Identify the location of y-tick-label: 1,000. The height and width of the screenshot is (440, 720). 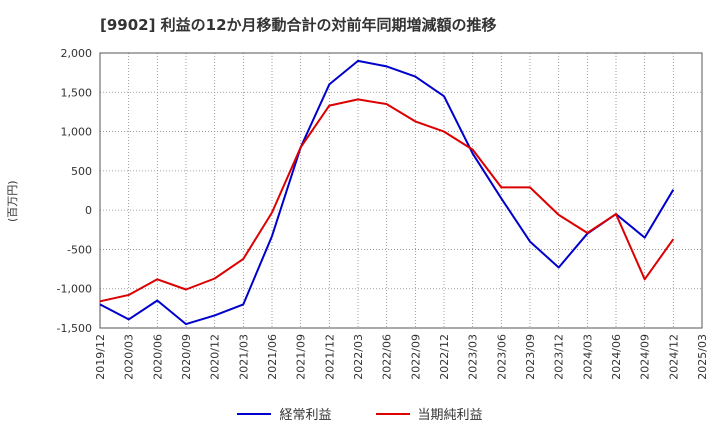
(77, 132).